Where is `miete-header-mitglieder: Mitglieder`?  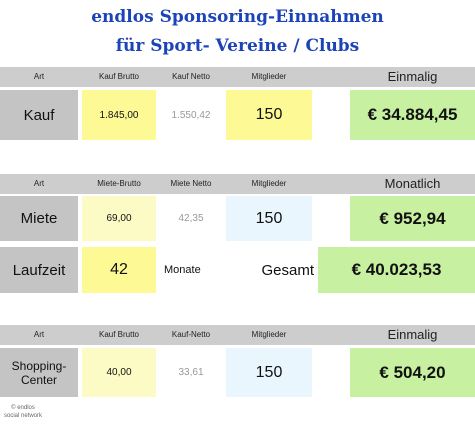
miete-header-mitglieder: Mitglieder is located at coordinates (269, 183).